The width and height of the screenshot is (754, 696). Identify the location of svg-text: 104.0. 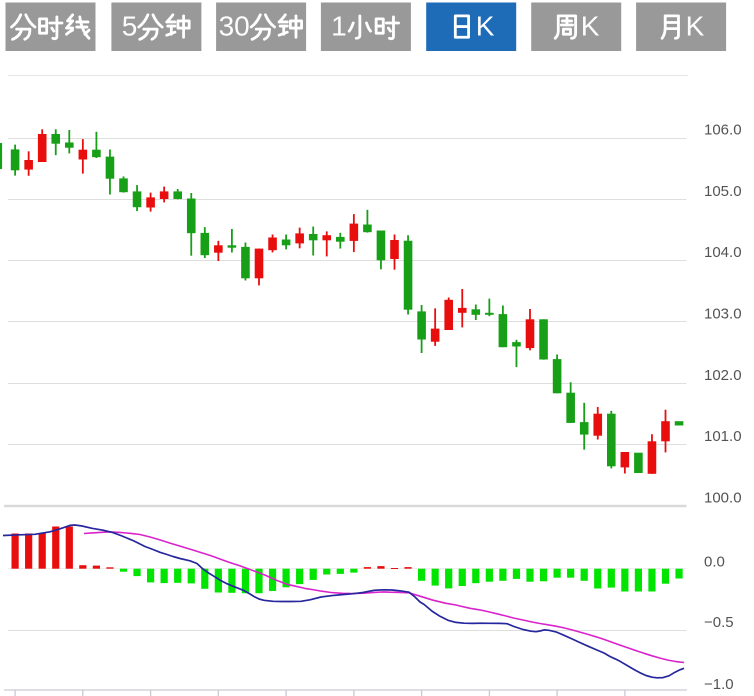
(723, 252).